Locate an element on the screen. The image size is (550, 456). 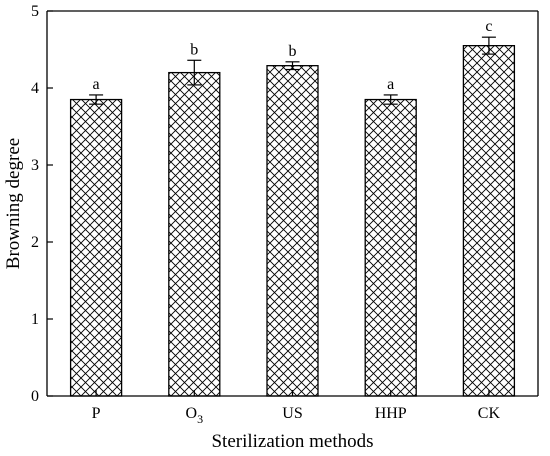
significance-labels-layer: a b b a c is located at coordinates (293, 55).